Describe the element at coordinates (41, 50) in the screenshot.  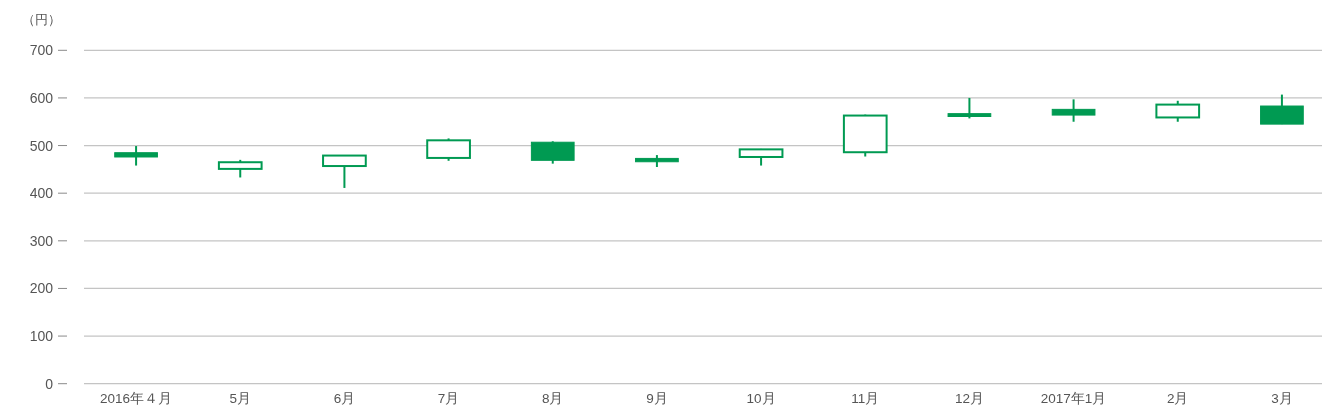
I see `y-tick-label: 700` at that location.